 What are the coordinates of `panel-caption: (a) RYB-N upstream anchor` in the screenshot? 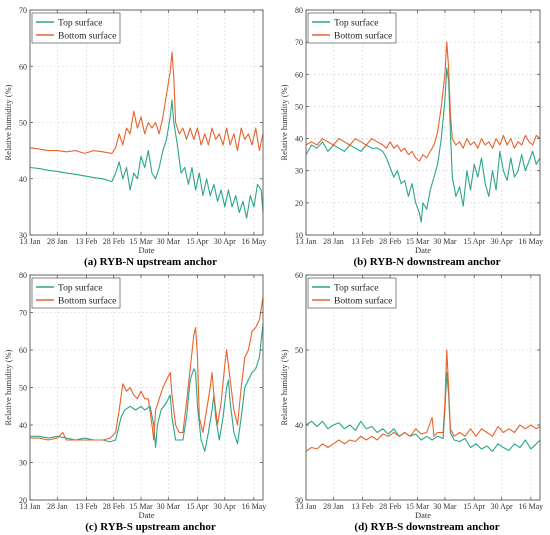 It's located at (150, 262).